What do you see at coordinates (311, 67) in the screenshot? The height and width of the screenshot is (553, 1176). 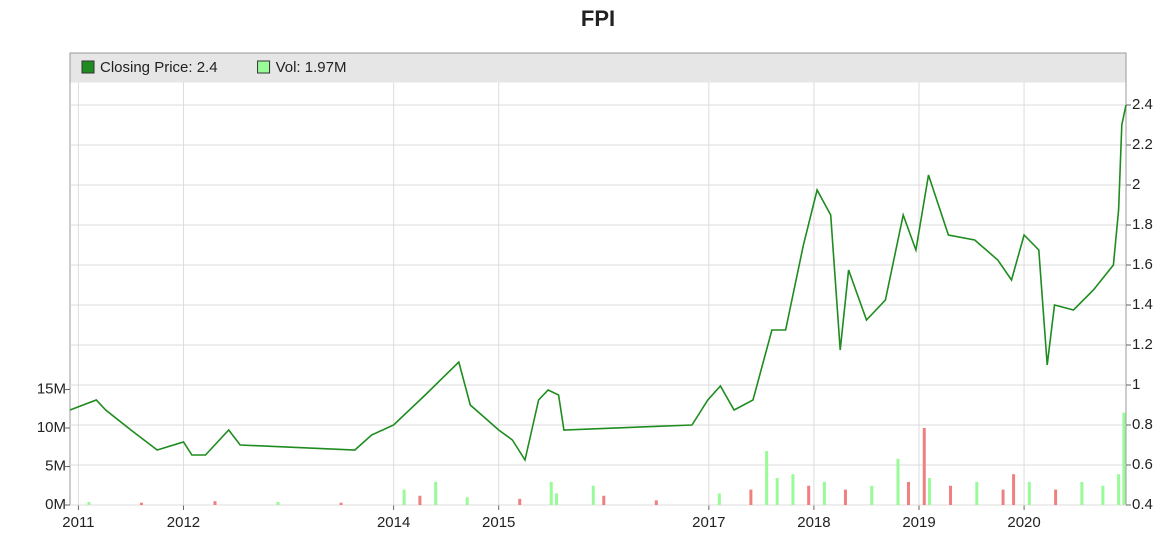 I see `legend-label: Vol: 1.97M` at bounding box center [311, 67].